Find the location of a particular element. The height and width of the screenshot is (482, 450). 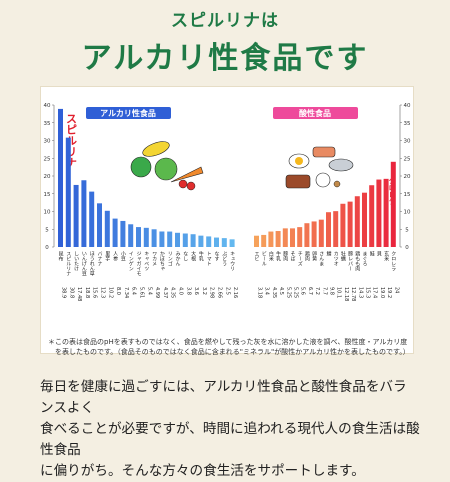

rice-bowl-icon is located at coordinates (323, 180).